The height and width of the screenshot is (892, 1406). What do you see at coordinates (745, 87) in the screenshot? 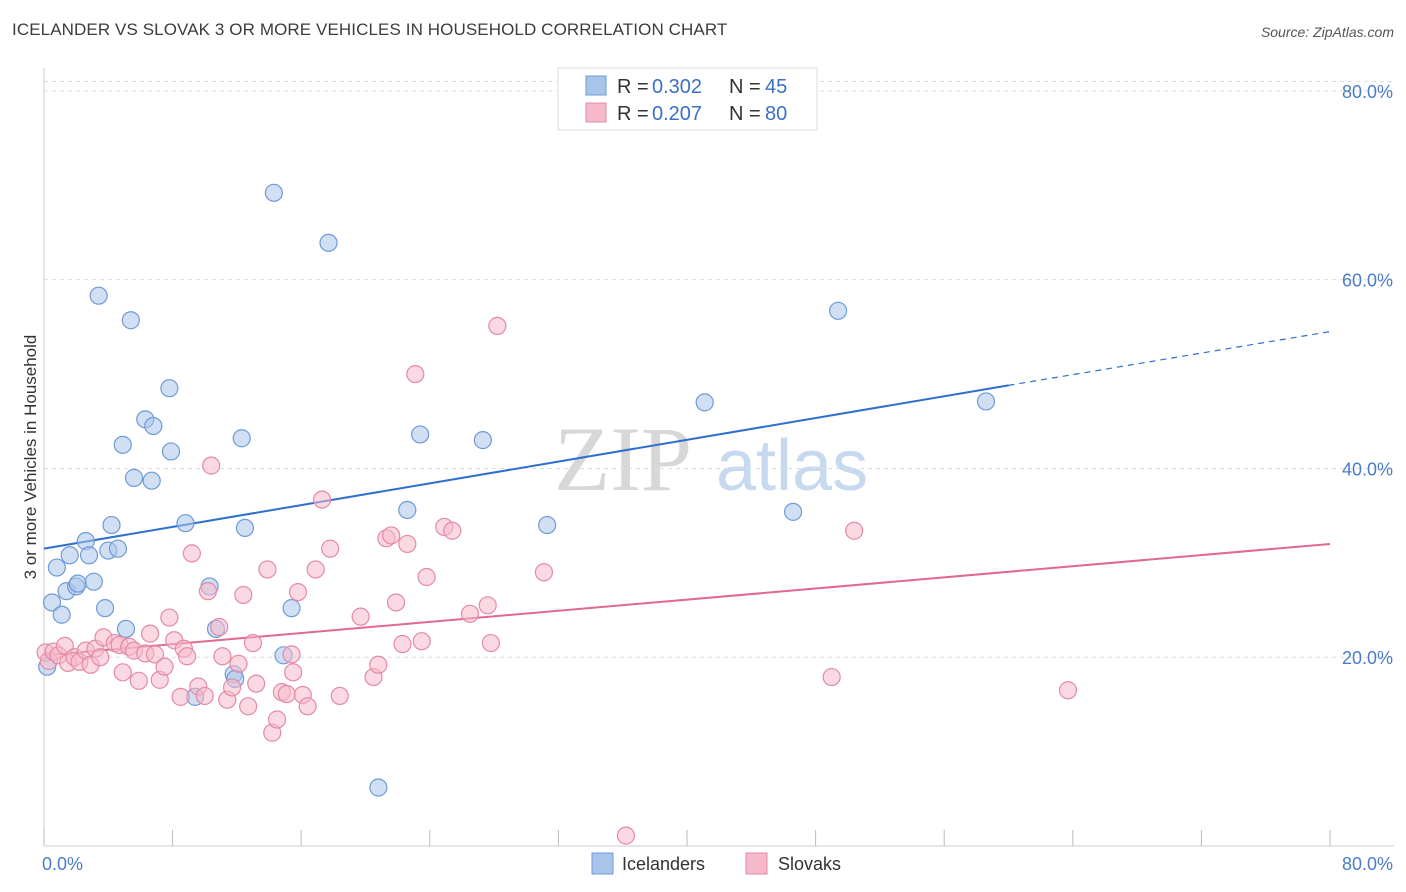
I see `legend-n-label-1: N =` at bounding box center [745, 87].